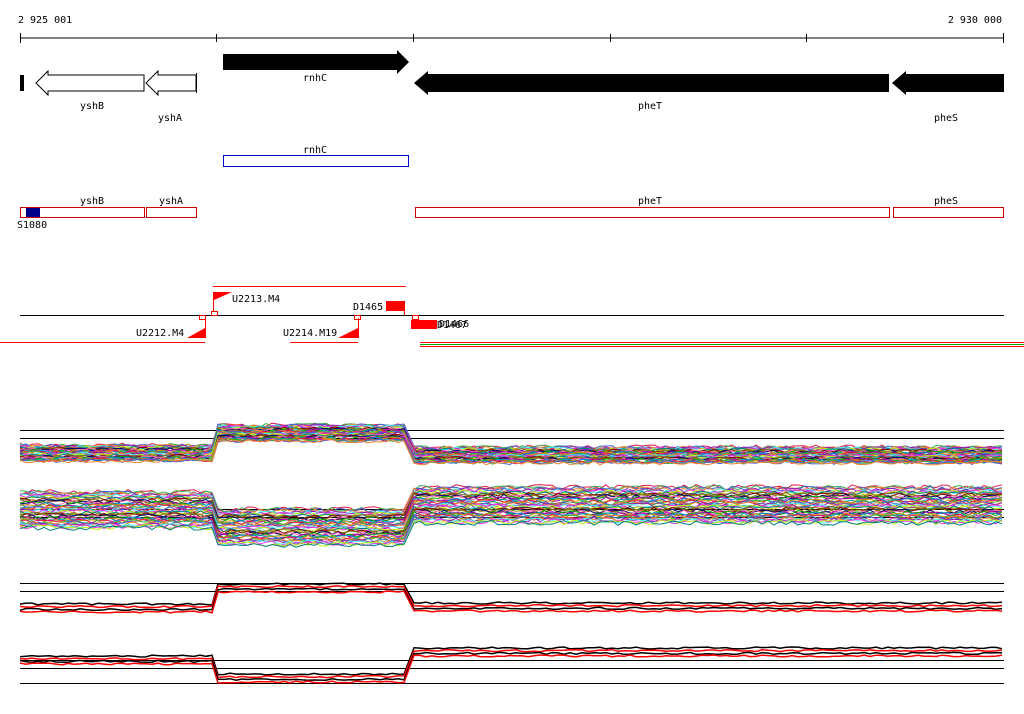 The height and width of the screenshot is (714, 1024). I want to click on cds-label-pheT: pheT, so click(650, 201).